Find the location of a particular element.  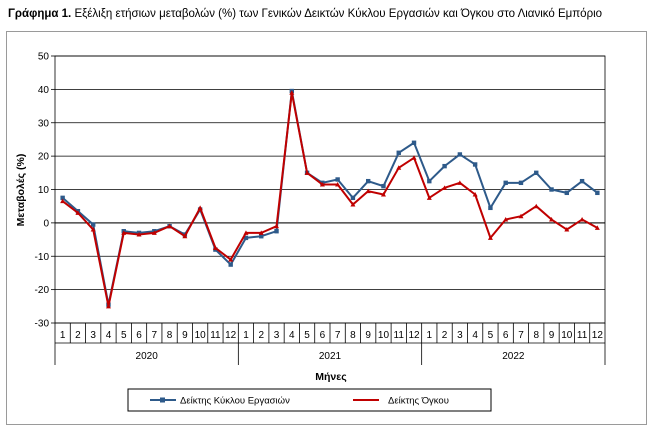

chart-title-prefix: Γράφημα 1. is located at coordinates (40, 14).